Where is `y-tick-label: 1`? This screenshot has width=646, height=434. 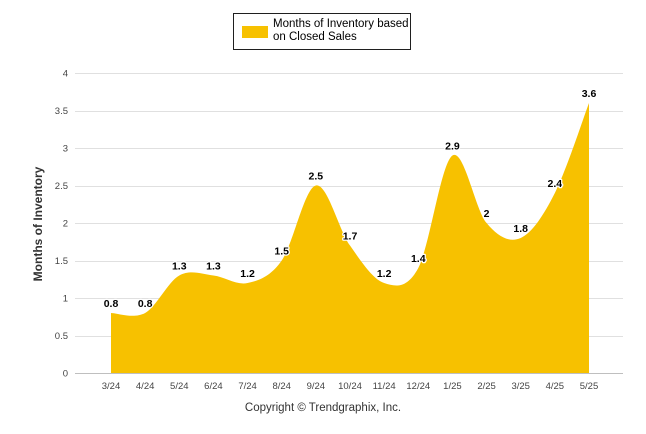
y-tick-label: 1 is located at coordinates (65, 299).